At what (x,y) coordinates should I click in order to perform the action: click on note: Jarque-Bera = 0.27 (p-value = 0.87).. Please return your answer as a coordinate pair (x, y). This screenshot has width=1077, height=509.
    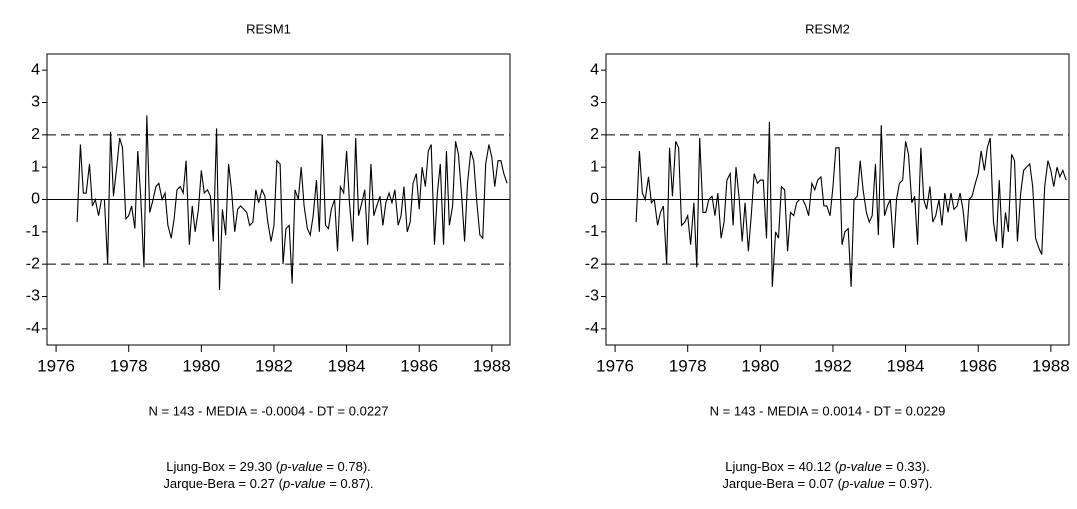
    Looking at the image, I should click on (268, 483).